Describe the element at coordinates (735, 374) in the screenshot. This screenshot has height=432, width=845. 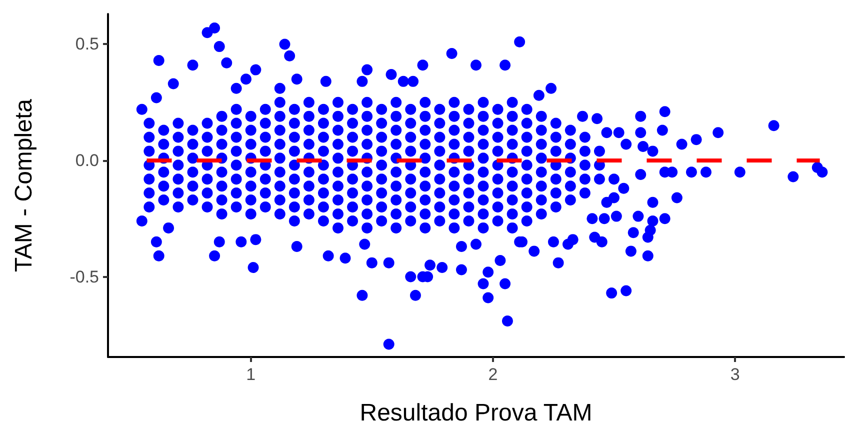
I see `x-tick-label: 3` at that location.